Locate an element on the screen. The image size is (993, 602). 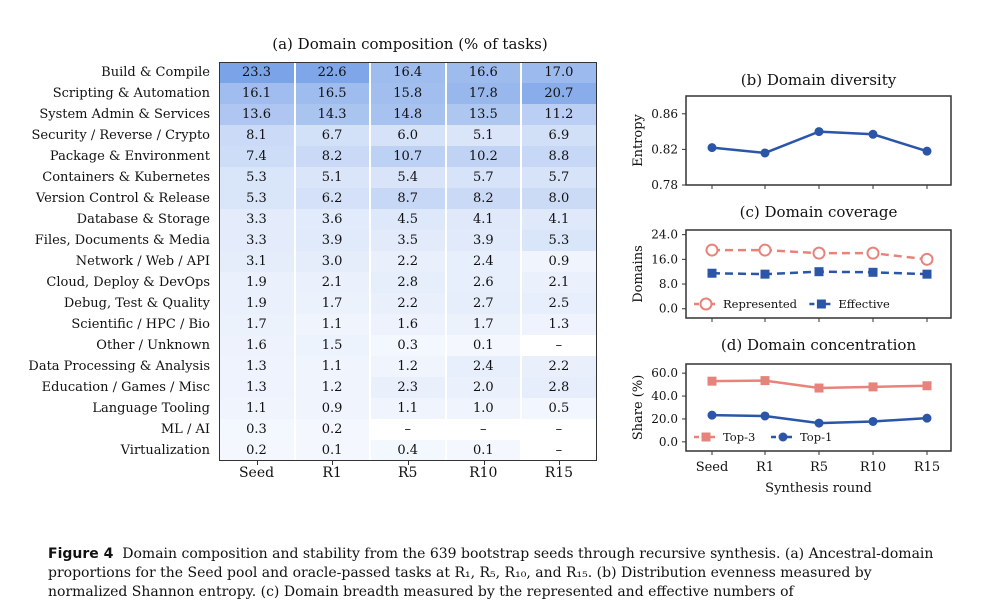
heatmap-cell: 6.0 is located at coordinates (408, 135).